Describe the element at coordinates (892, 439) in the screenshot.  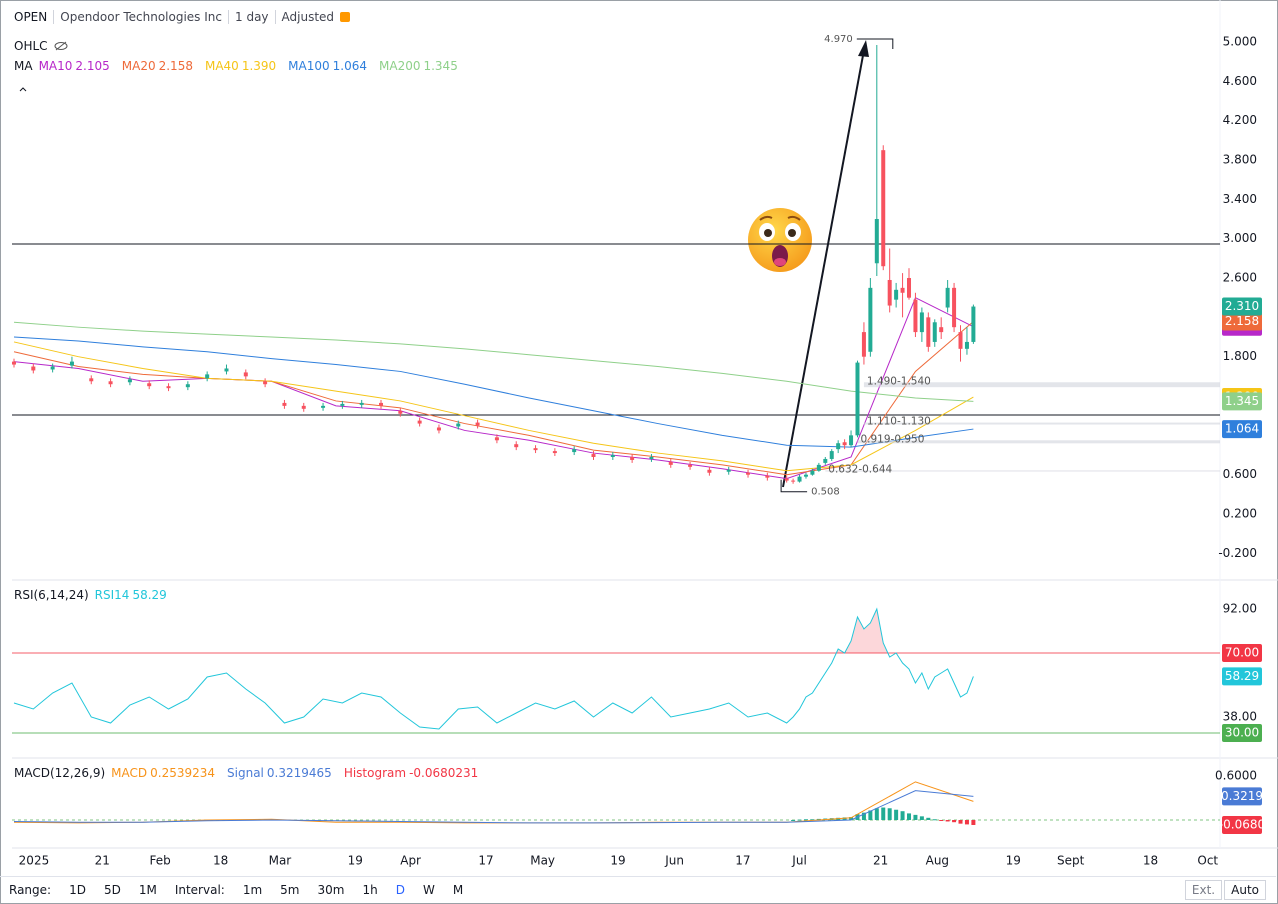
I see `gap-label: 0.919-0.950` at that location.